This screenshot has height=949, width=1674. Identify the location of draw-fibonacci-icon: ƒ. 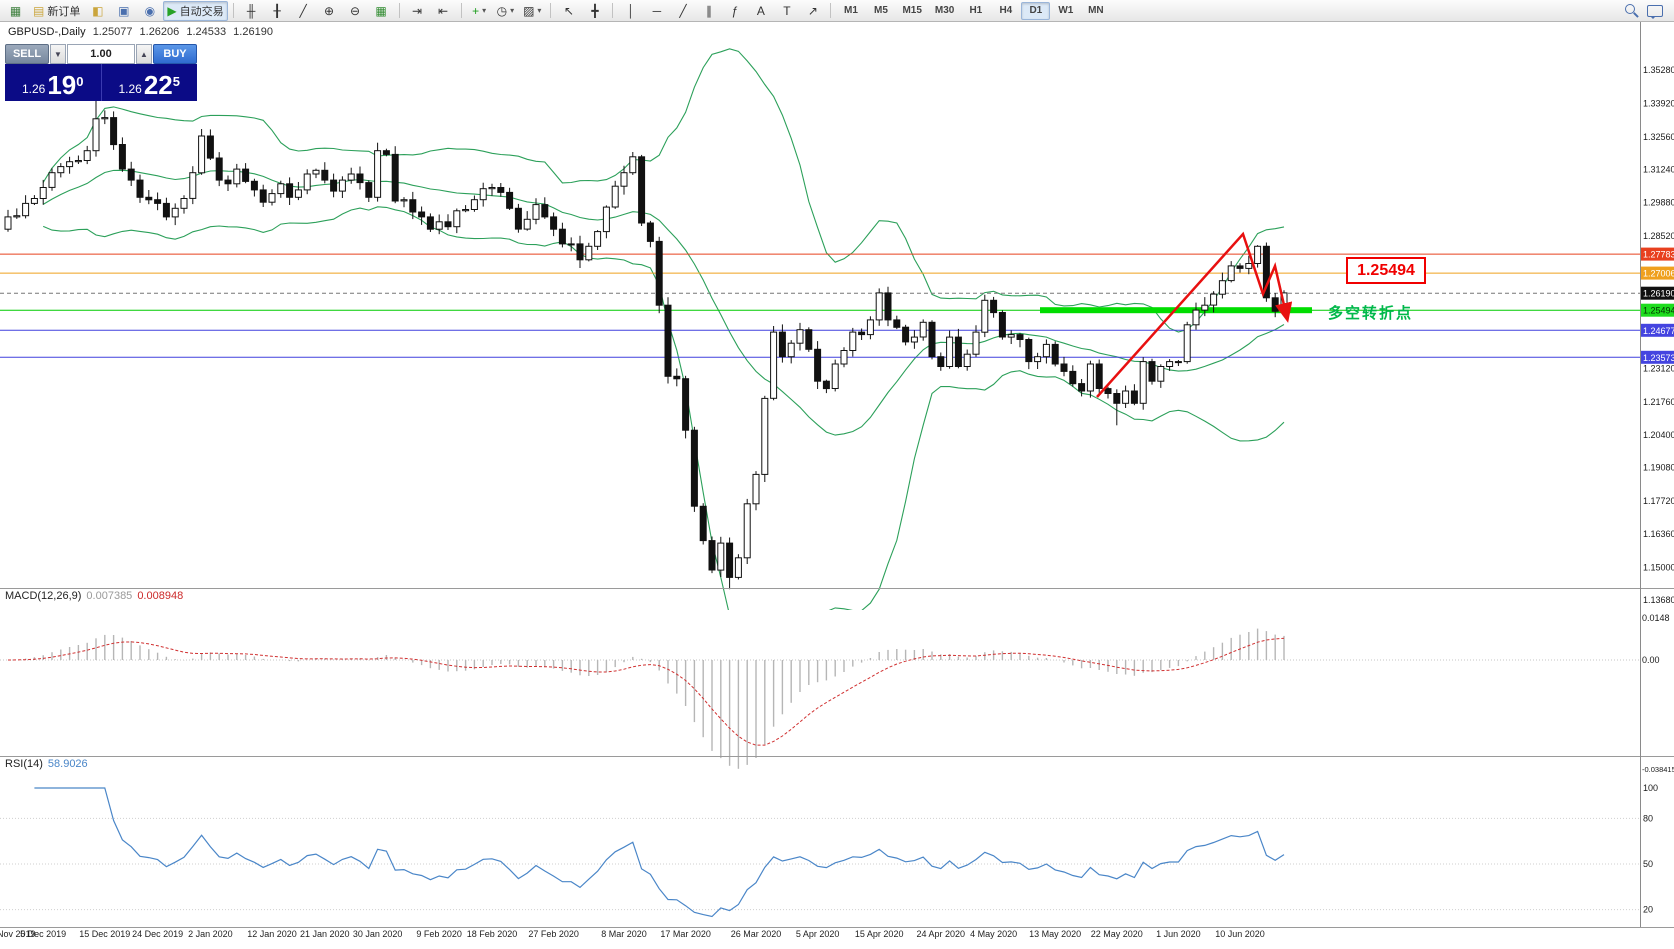
(735, 10).